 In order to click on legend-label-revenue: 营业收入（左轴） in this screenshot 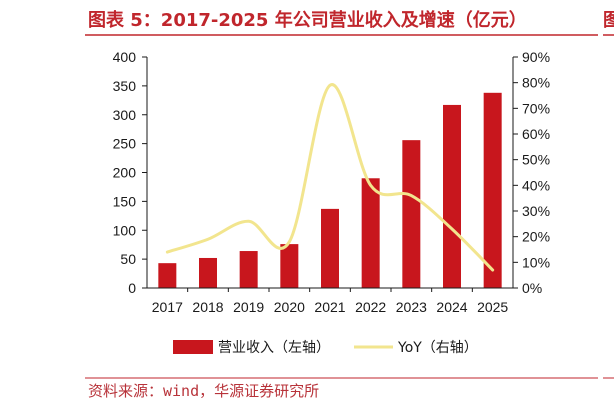, I will do `click(274, 348)`.